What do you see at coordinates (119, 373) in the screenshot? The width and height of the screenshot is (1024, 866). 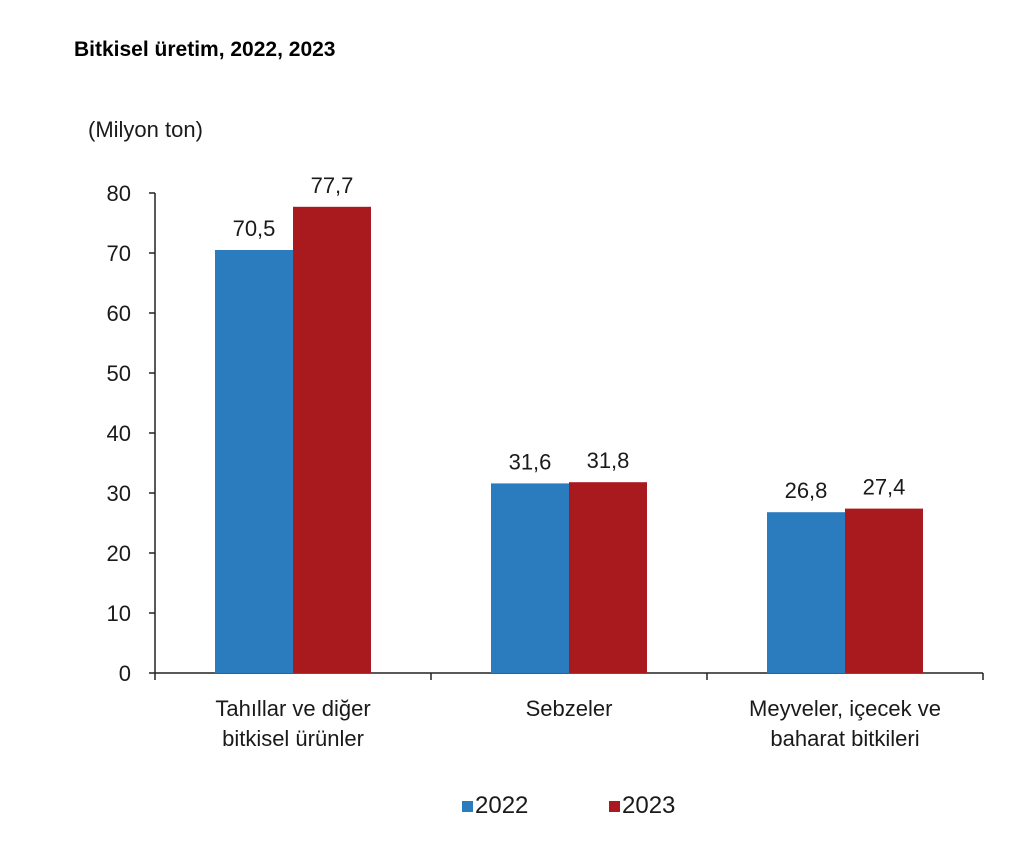 I see `y-tick-label: 50` at bounding box center [119, 373].